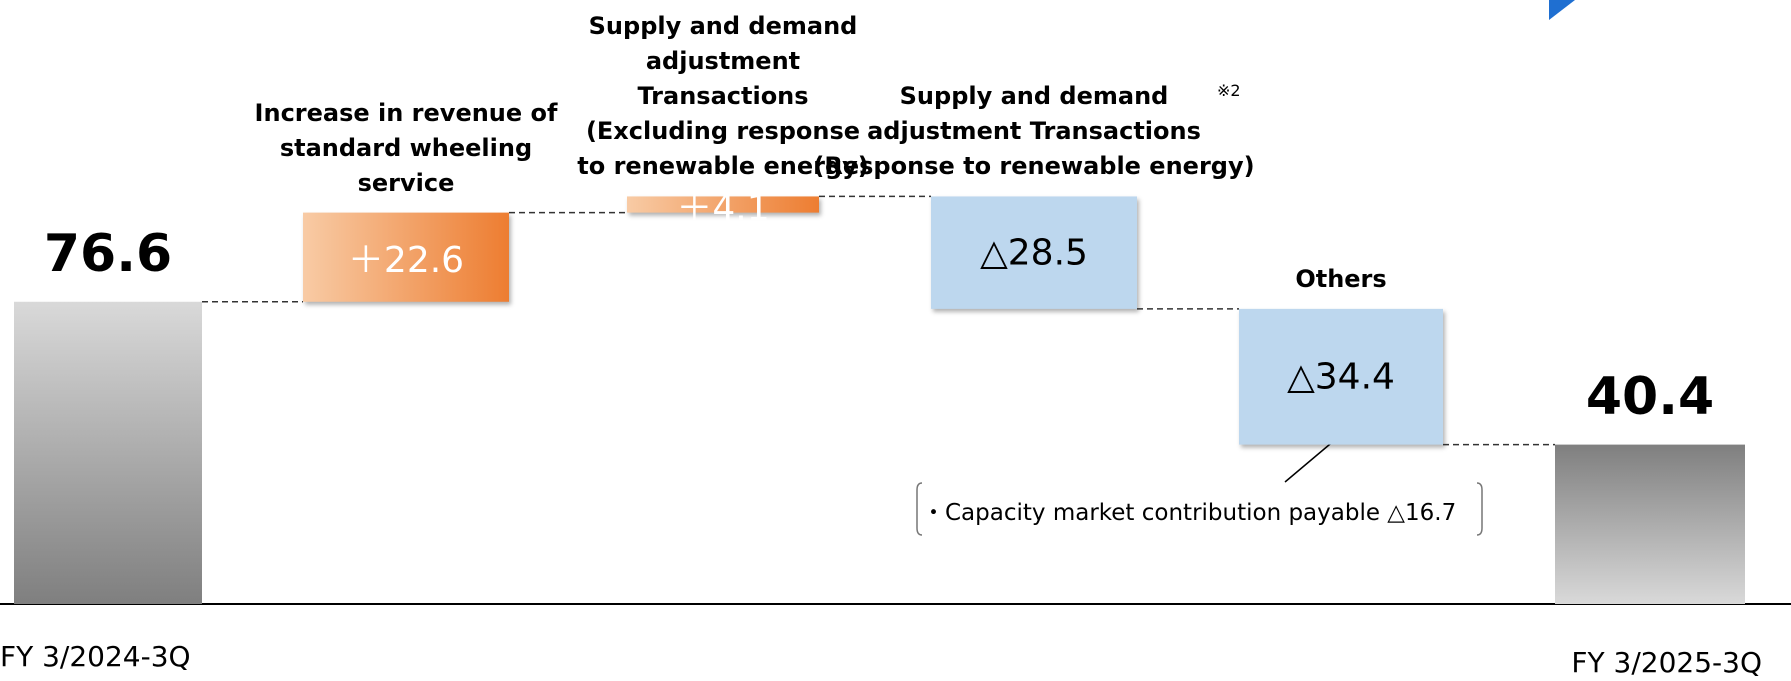 This screenshot has width=1791, height=681. Describe the element at coordinates (1341, 278) in the screenshot. I see `category-label: Others` at that location.